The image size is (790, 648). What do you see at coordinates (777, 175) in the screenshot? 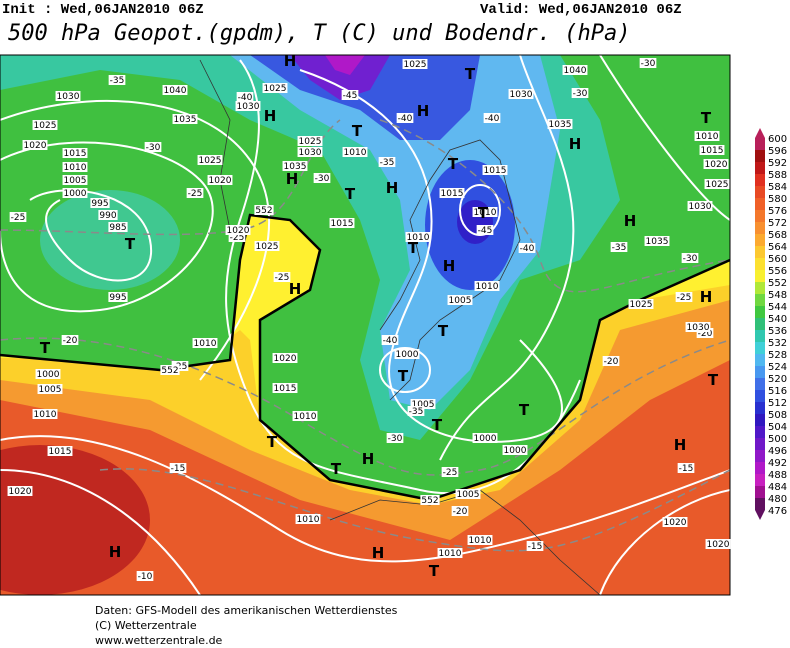
I see `colorbar-label: 588` at bounding box center [777, 175].